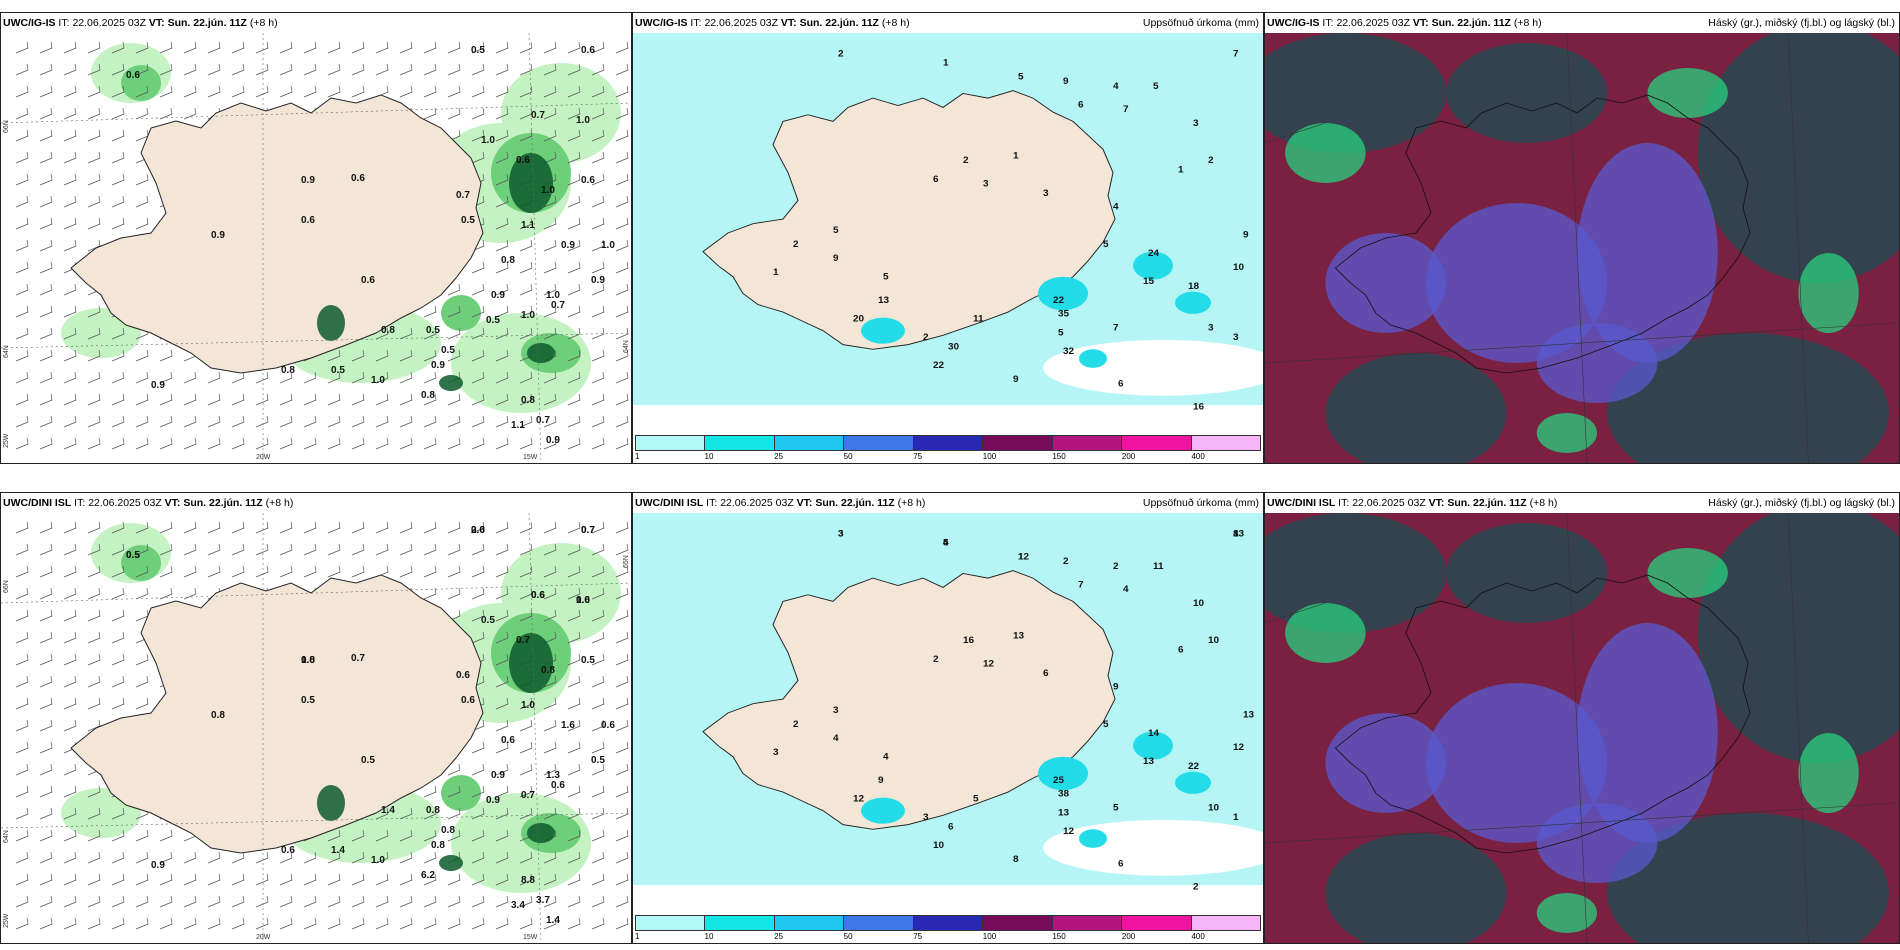 This screenshot has height=950, width=1900. I want to click on value-label: 10, so click(1198, 603).